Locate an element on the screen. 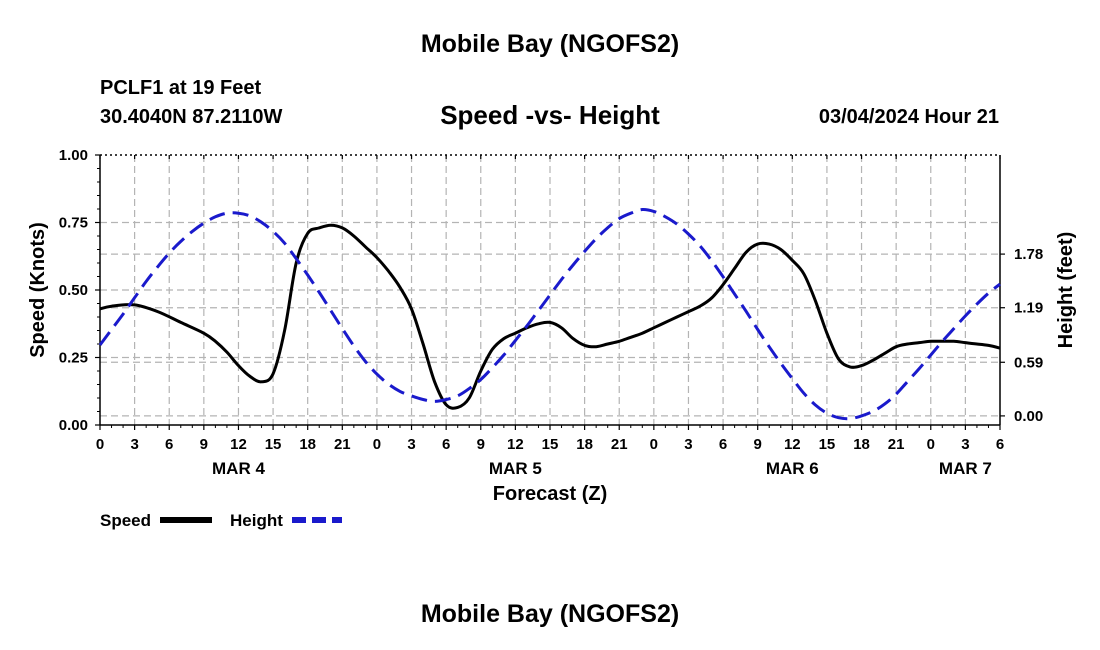  left-tick-label: 0.50 is located at coordinates (73, 290).